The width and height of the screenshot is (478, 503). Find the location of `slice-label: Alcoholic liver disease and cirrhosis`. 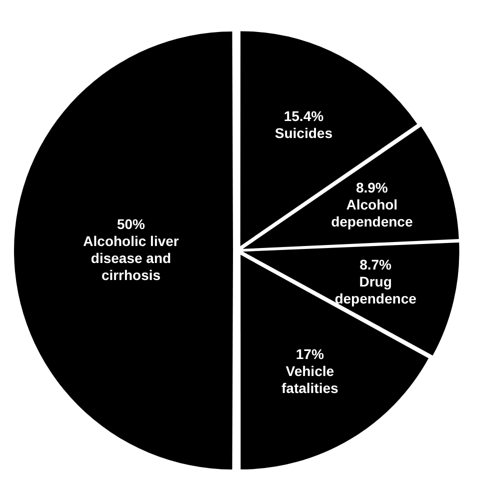

slice-label: Alcoholic liver disease and cirrhosis is located at coordinates (131, 257).